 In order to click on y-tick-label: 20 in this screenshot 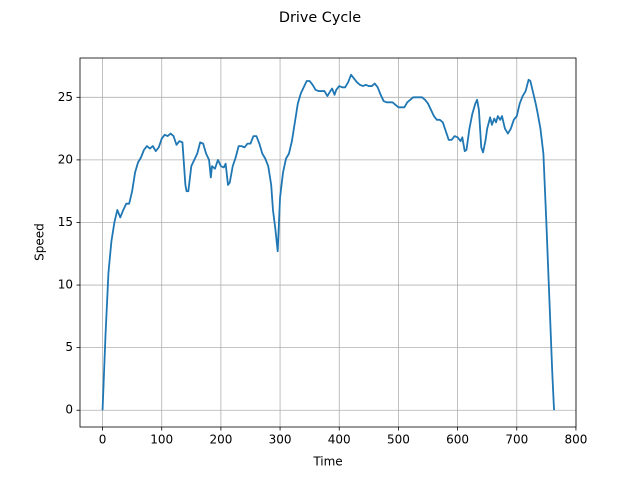, I will do `click(65, 159)`.